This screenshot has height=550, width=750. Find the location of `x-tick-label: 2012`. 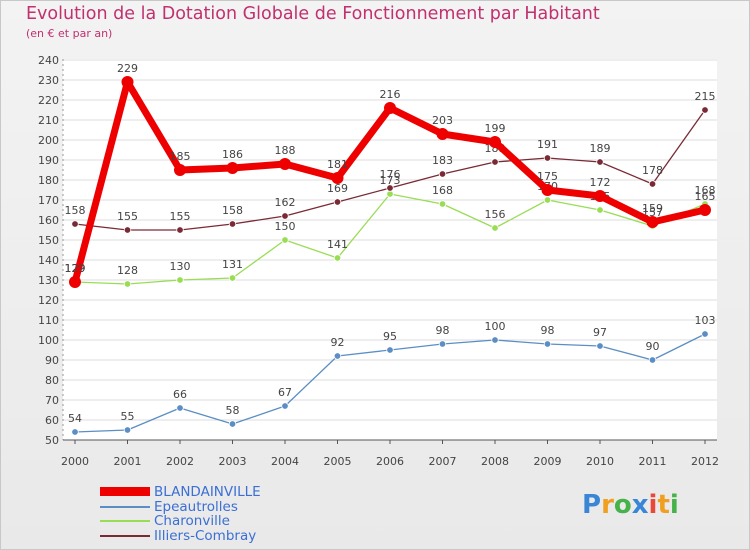

x-tick-label: 2012 is located at coordinates (705, 461).